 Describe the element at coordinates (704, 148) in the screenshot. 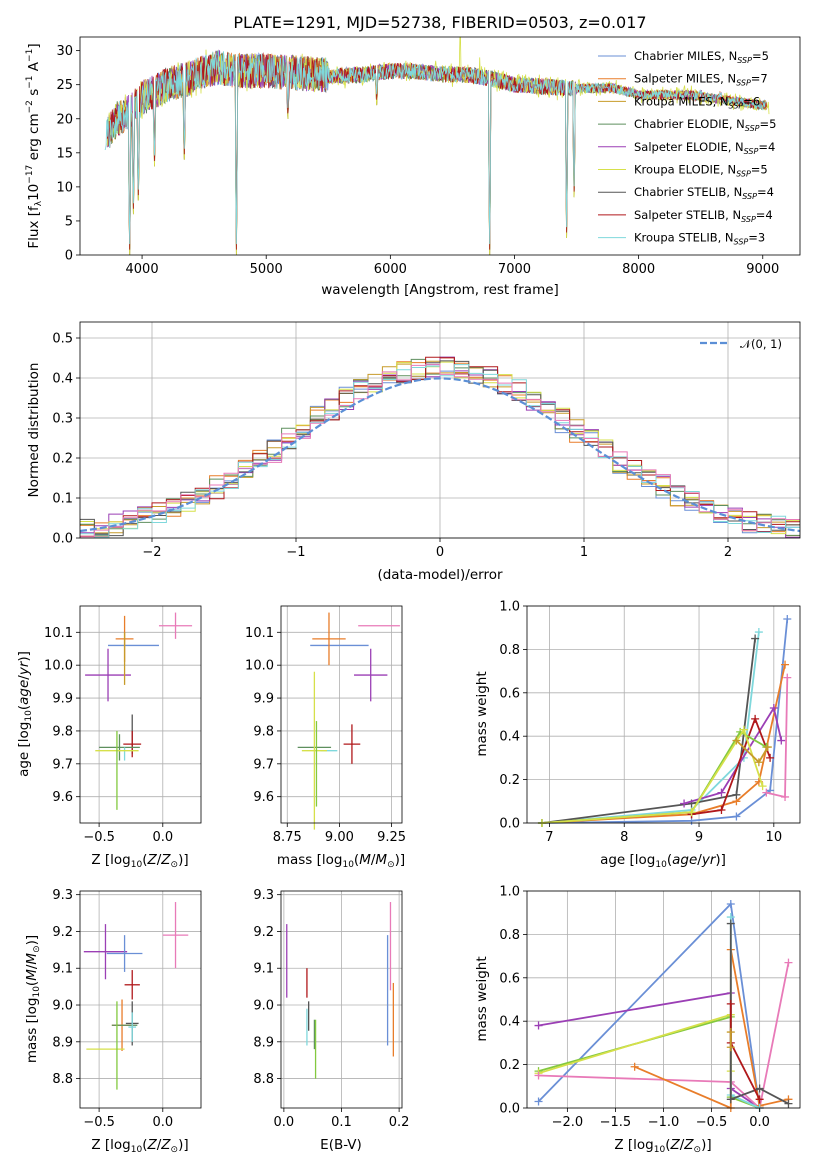

I see `spectrum-legend-label: Salpeter ELODIE, NSSP=4` at that location.